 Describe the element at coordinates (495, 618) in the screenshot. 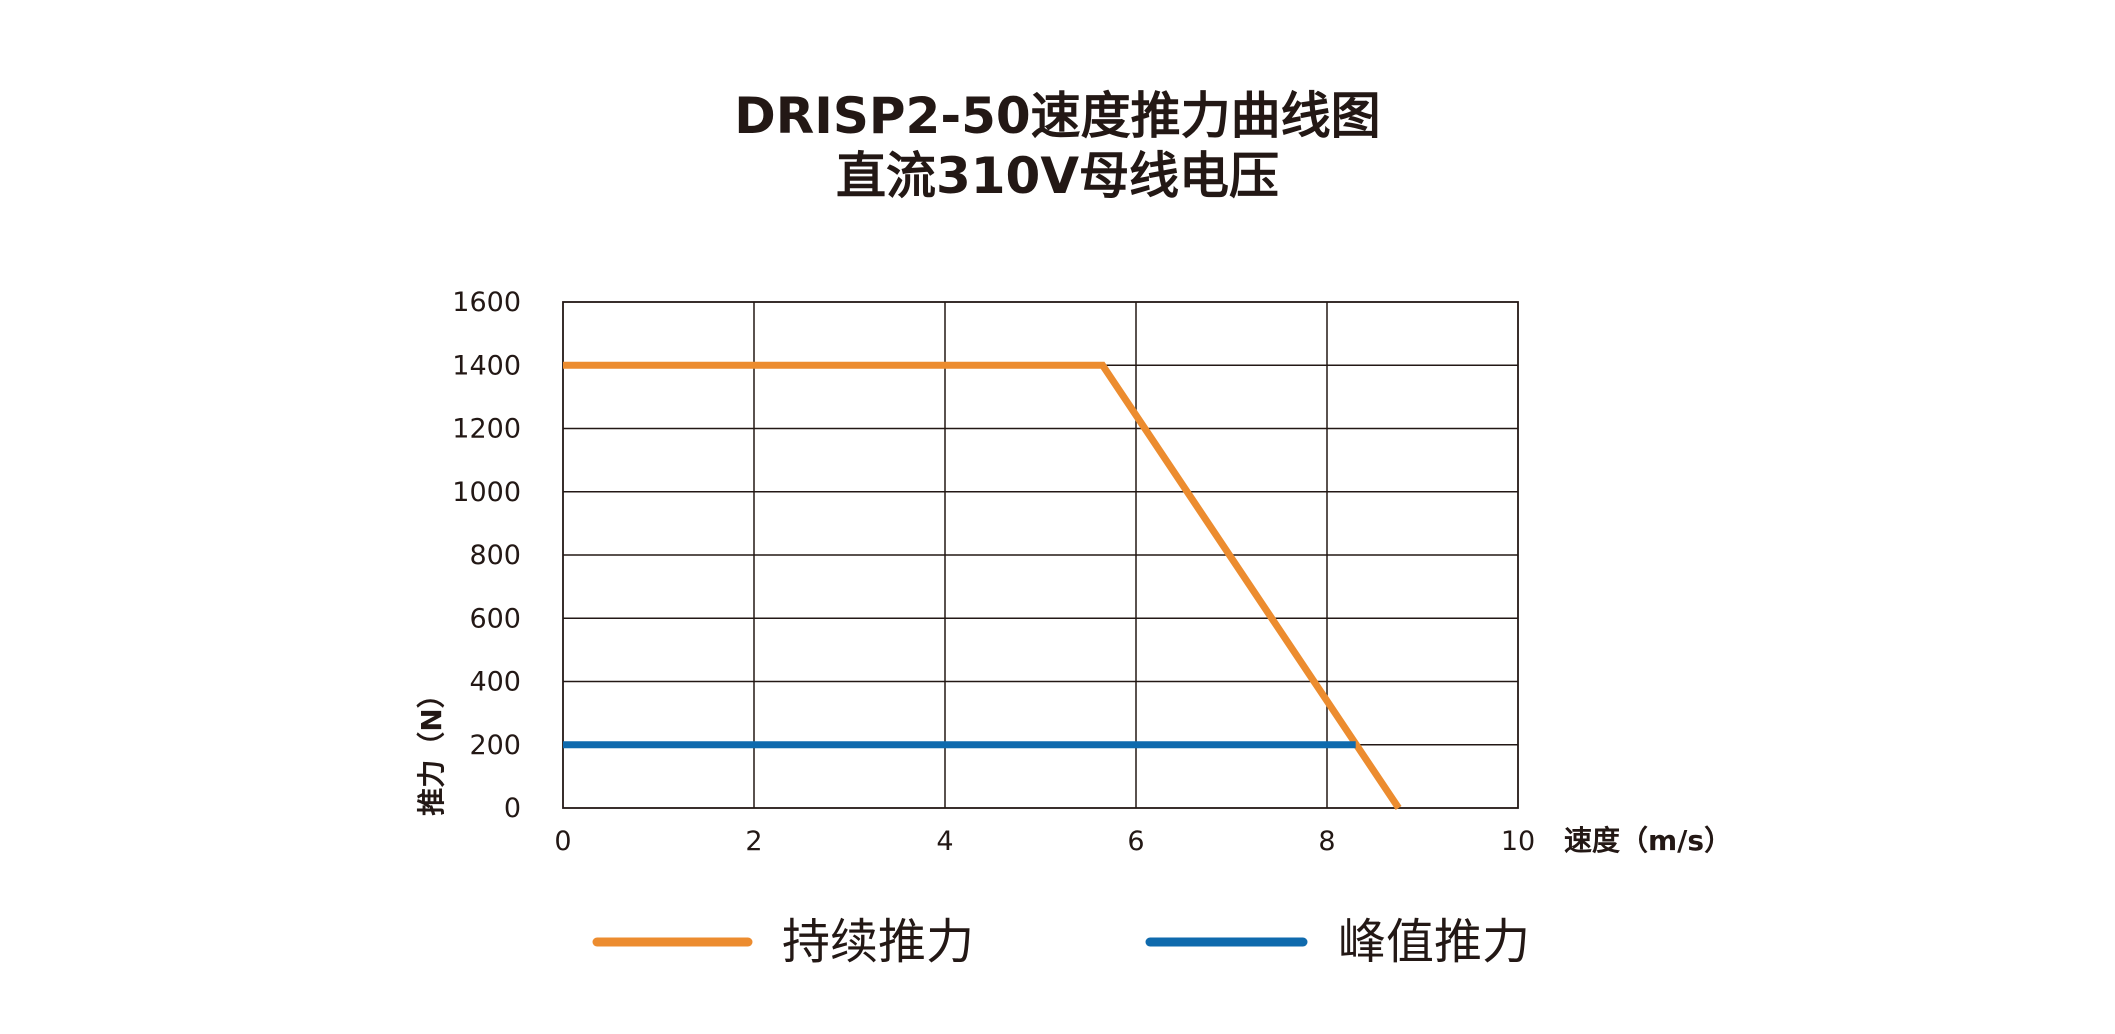

I see `y-tick-label: 600` at that location.